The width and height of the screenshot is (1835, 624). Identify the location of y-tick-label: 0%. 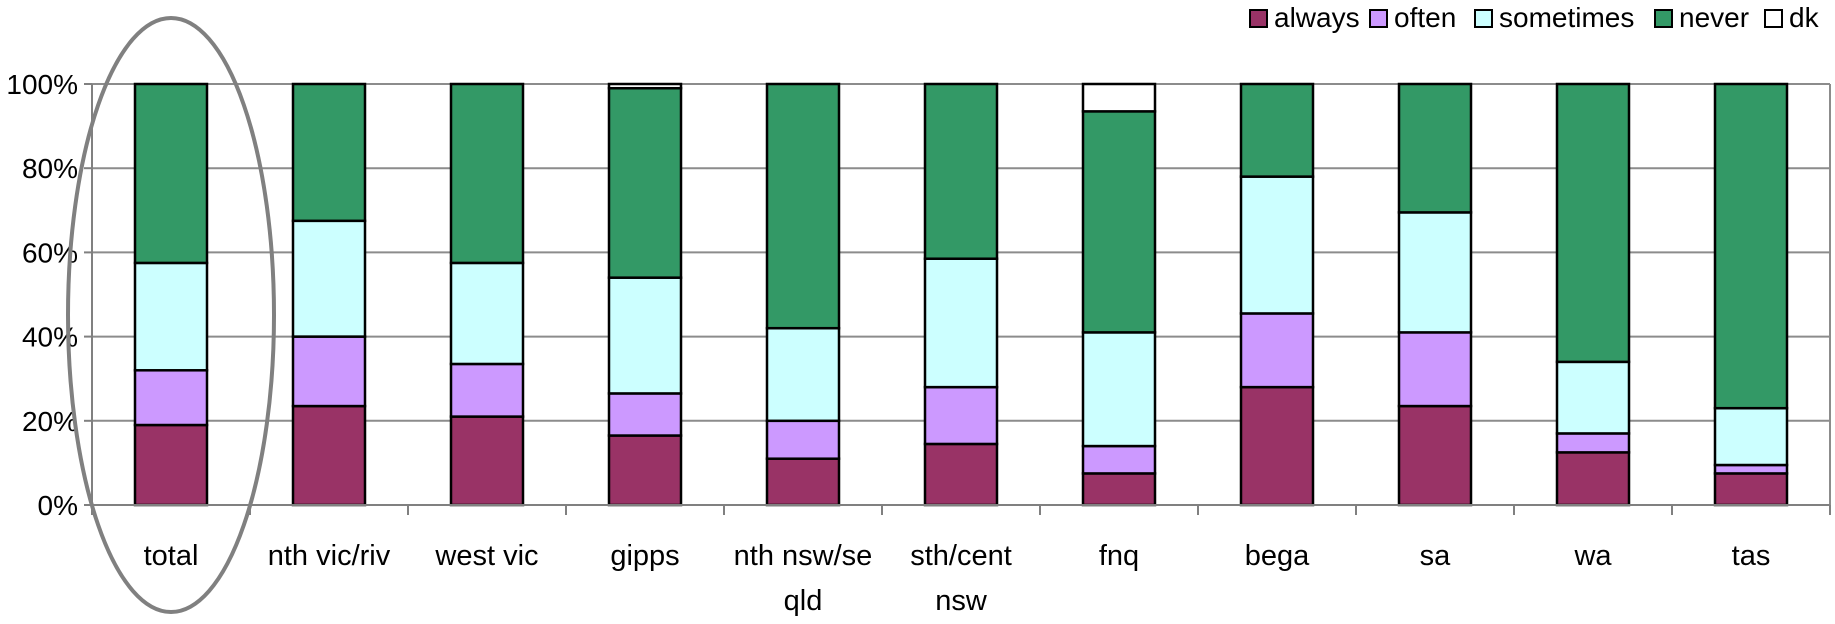
(58, 505).